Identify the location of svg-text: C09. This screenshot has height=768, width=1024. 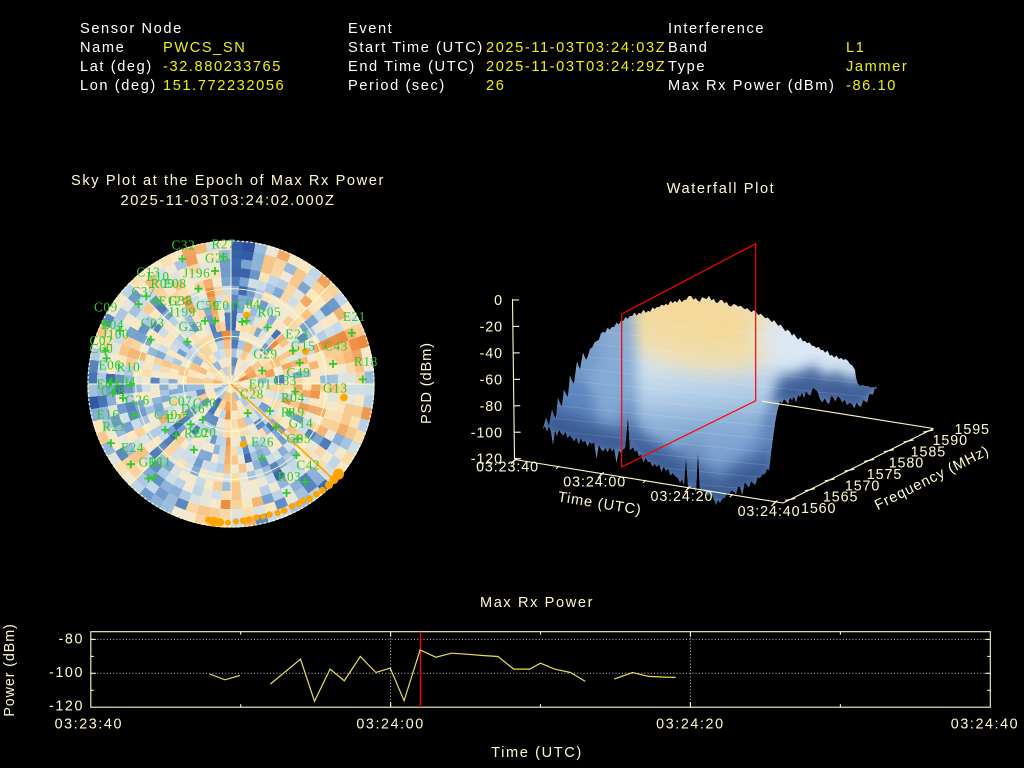
(106, 307).